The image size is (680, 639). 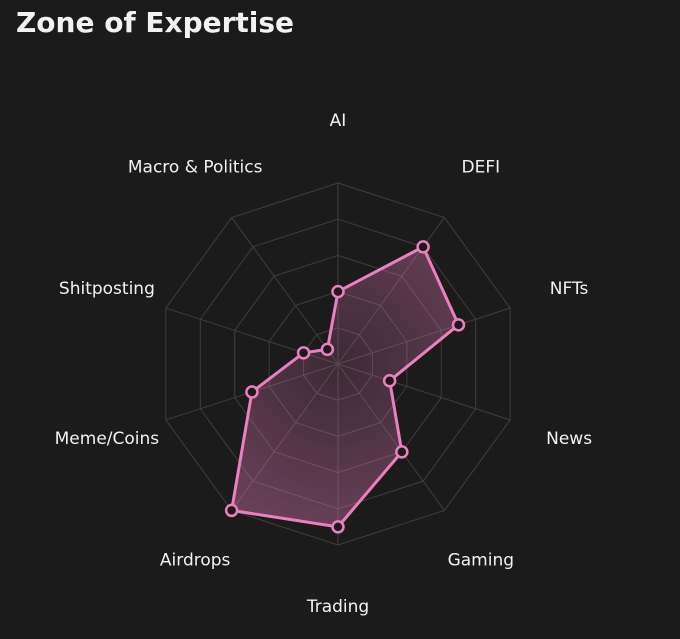 What do you see at coordinates (107, 439) in the screenshot?
I see `category-label: Meme/Coins` at bounding box center [107, 439].